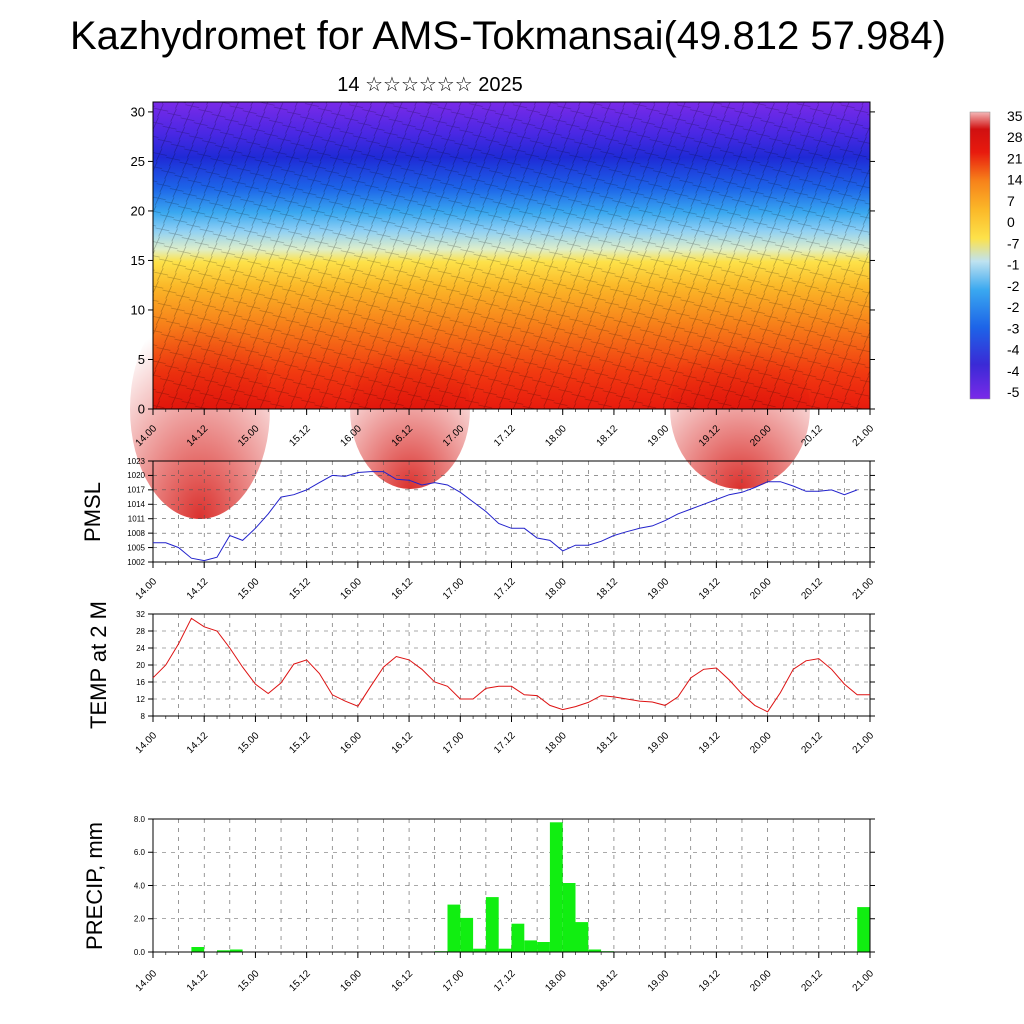  Describe the element at coordinates (864, 436) in the screenshot. I see `heatmap-x-tick-label: 21.00` at that location.